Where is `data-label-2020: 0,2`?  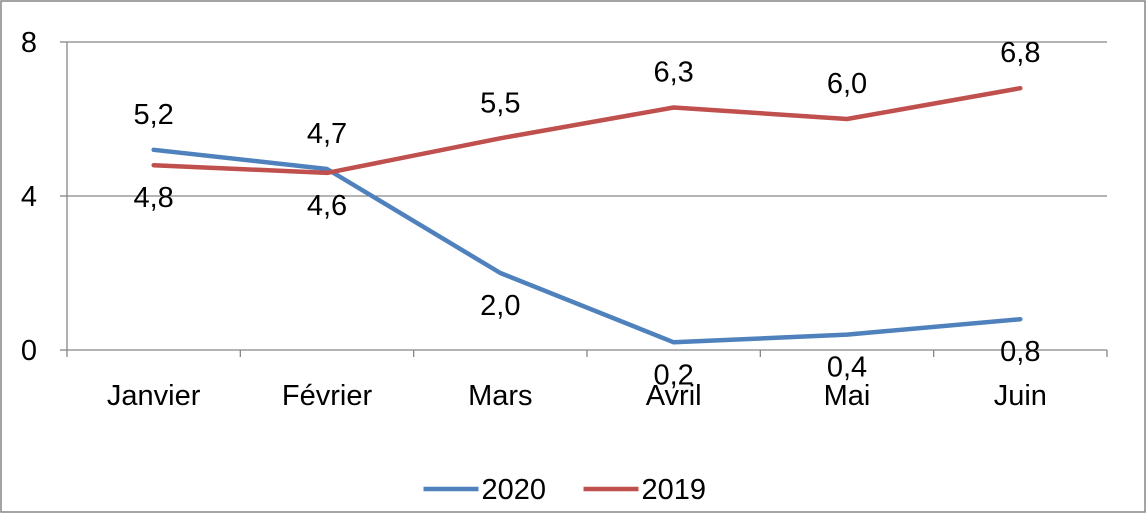
data-label-2020: 0,2 is located at coordinates (674, 375).